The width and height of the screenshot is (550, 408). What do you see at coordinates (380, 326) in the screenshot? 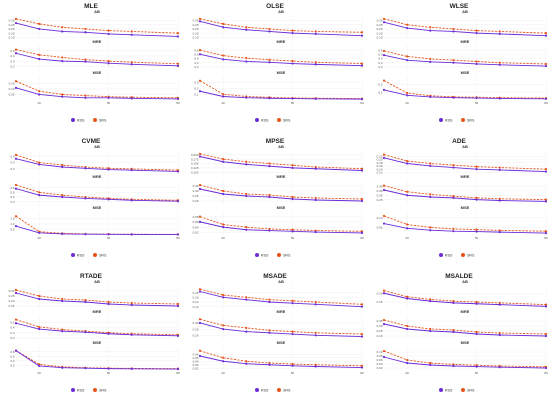
I see `y-tick-label: 0.30` at bounding box center [380, 326].